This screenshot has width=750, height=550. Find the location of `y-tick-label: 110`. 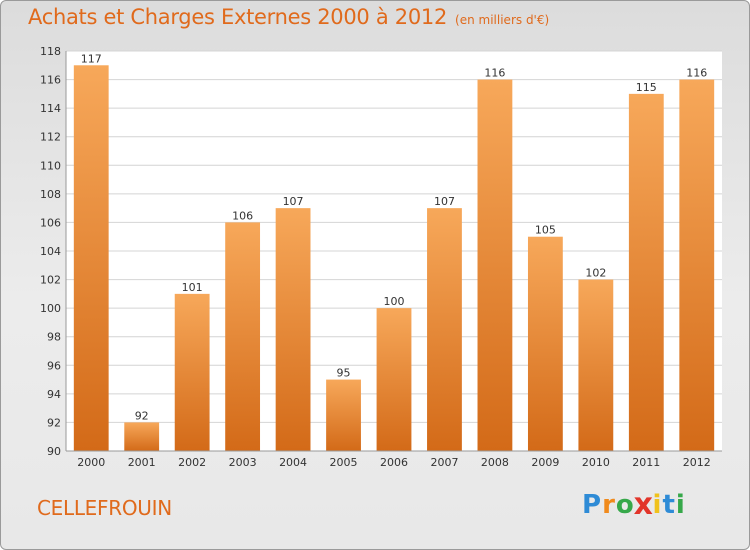

y-tick-label: 110 is located at coordinates (50, 165).